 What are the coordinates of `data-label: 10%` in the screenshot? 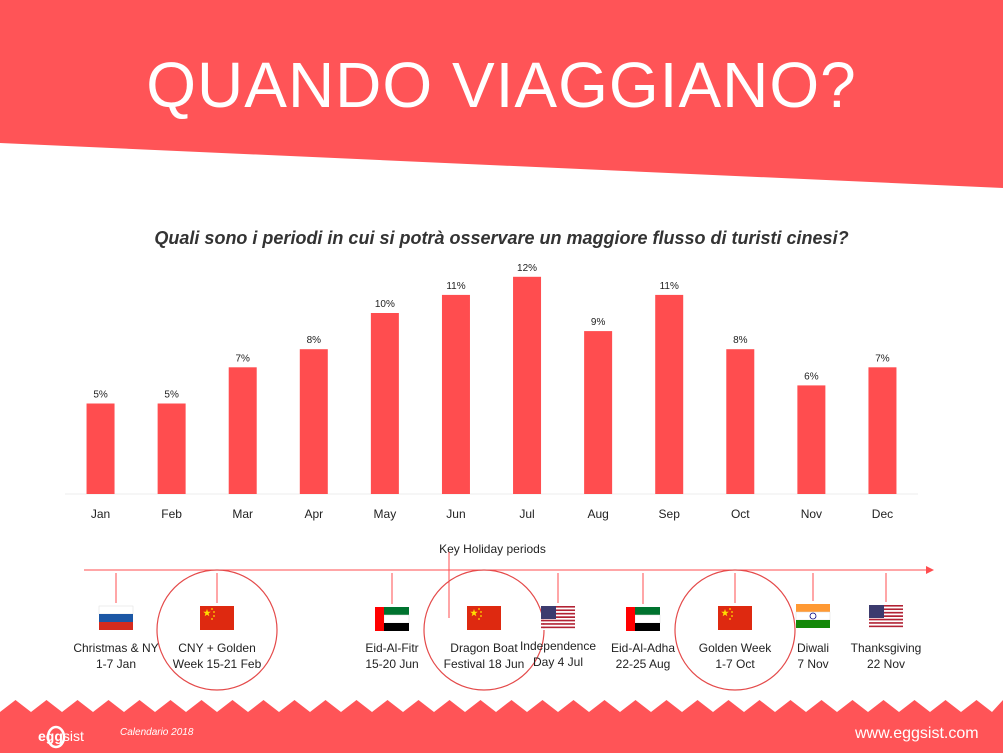 It's located at (385, 304).